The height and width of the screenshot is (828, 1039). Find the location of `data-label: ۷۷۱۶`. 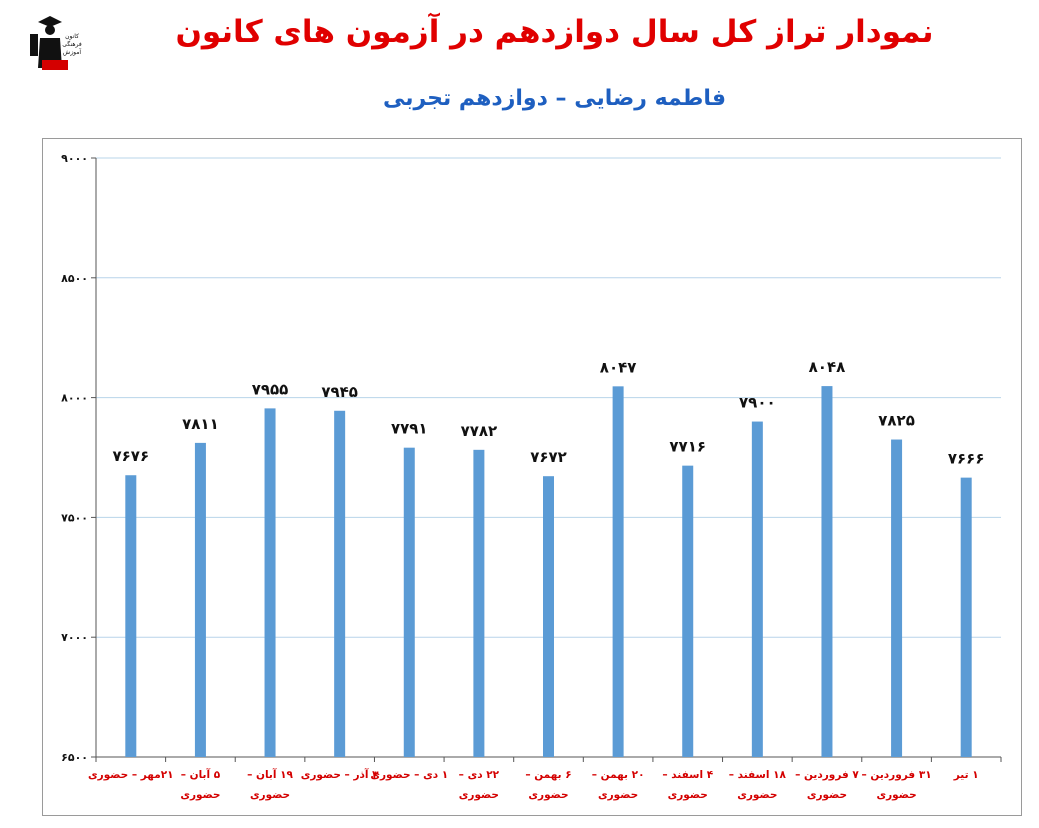

data-label: ۷۷۱۶ is located at coordinates (687, 447).